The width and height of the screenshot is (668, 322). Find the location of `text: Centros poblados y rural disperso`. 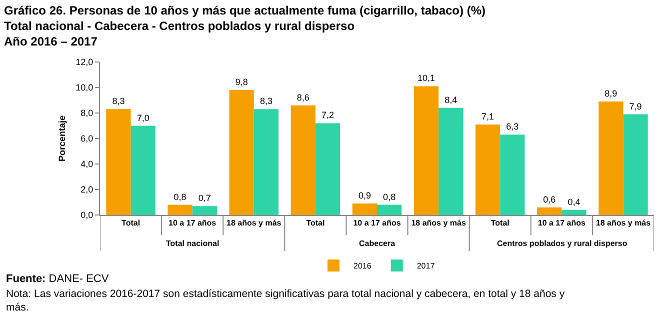

text: Centros poblados y rural disperso is located at coordinates (562, 243).